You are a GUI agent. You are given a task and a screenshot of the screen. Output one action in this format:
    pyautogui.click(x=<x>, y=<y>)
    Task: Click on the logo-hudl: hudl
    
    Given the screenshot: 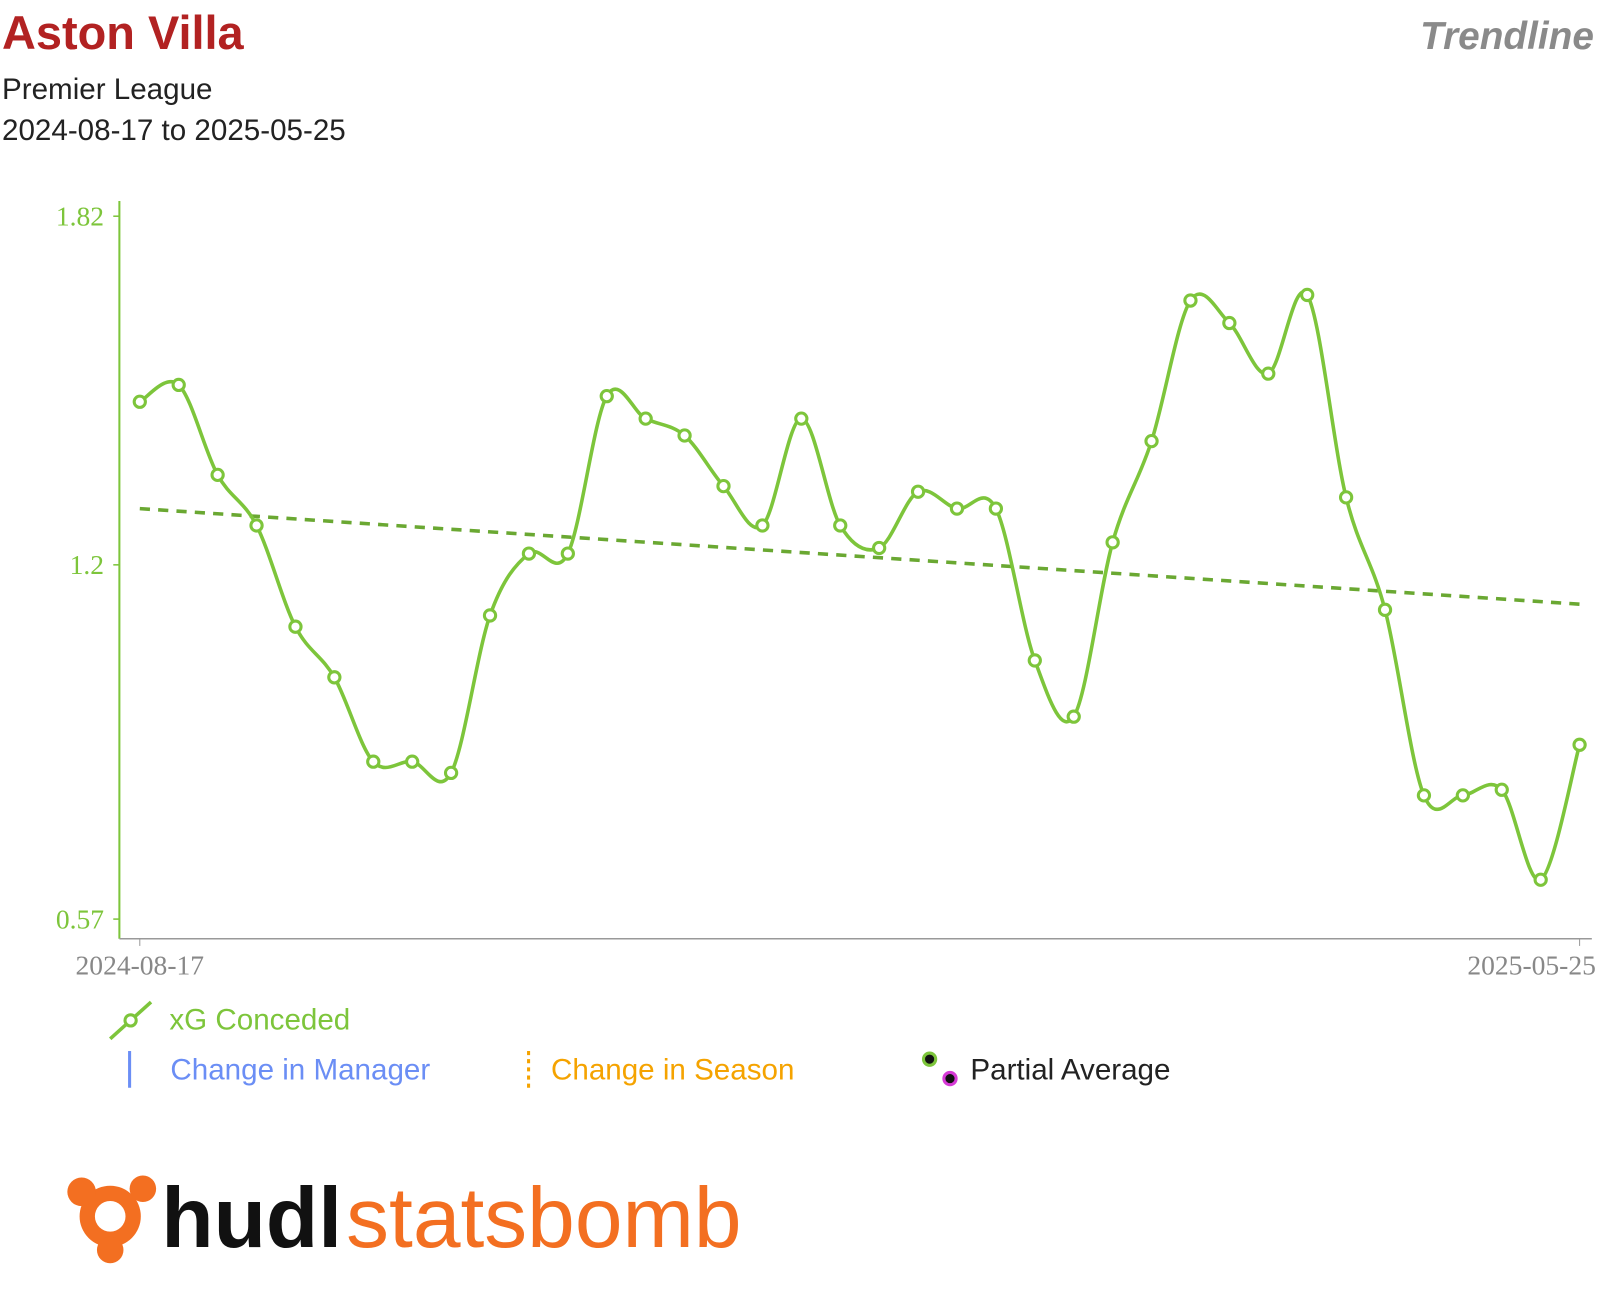 What is the action you would take?
    pyautogui.click(x=251, y=1218)
    